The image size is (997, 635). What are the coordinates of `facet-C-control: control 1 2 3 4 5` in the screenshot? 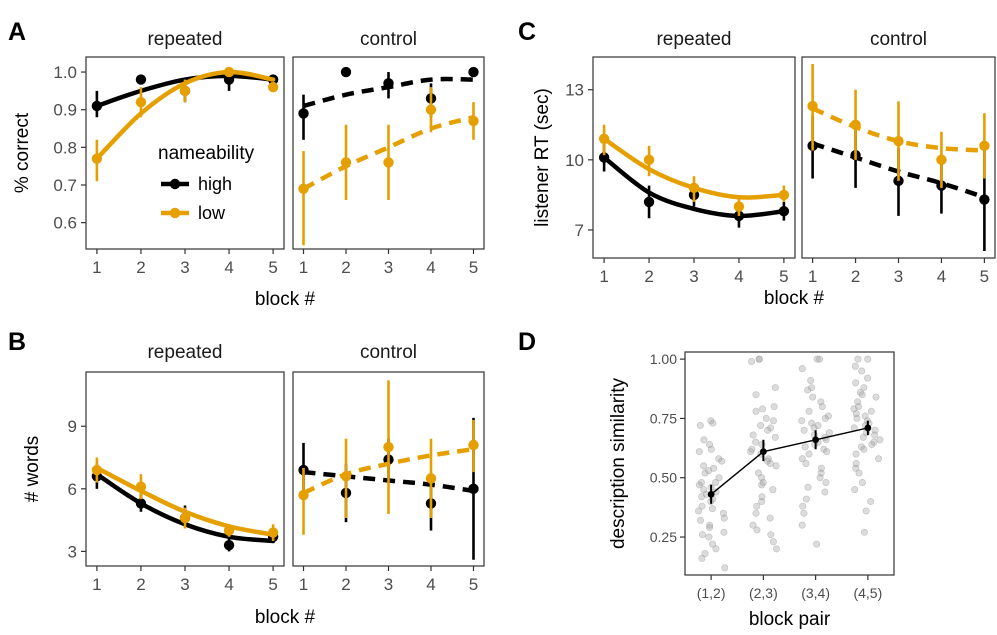 It's located at (898, 157).